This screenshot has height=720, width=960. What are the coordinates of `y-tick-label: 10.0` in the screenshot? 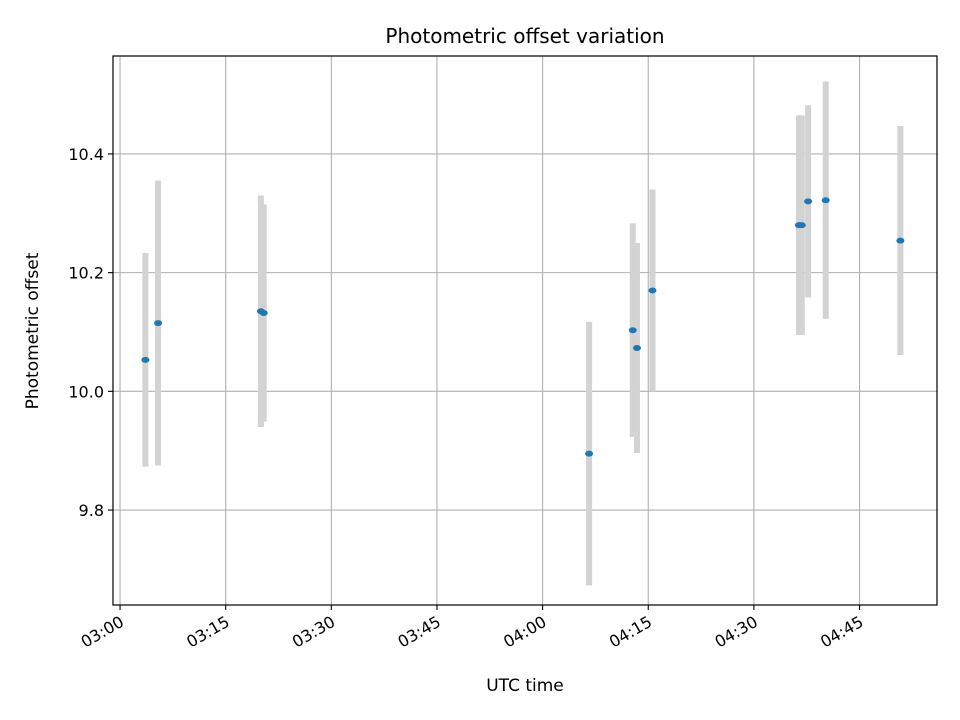 It's located at (86, 391).